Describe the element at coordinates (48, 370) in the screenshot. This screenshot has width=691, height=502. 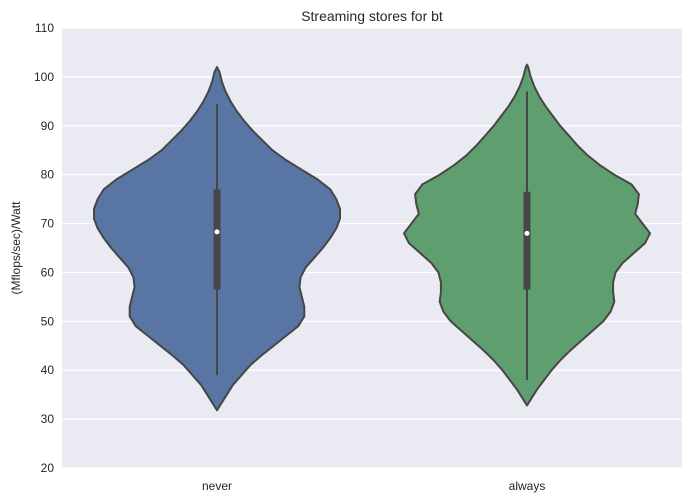
I see `y-tick-label: 40` at that location.